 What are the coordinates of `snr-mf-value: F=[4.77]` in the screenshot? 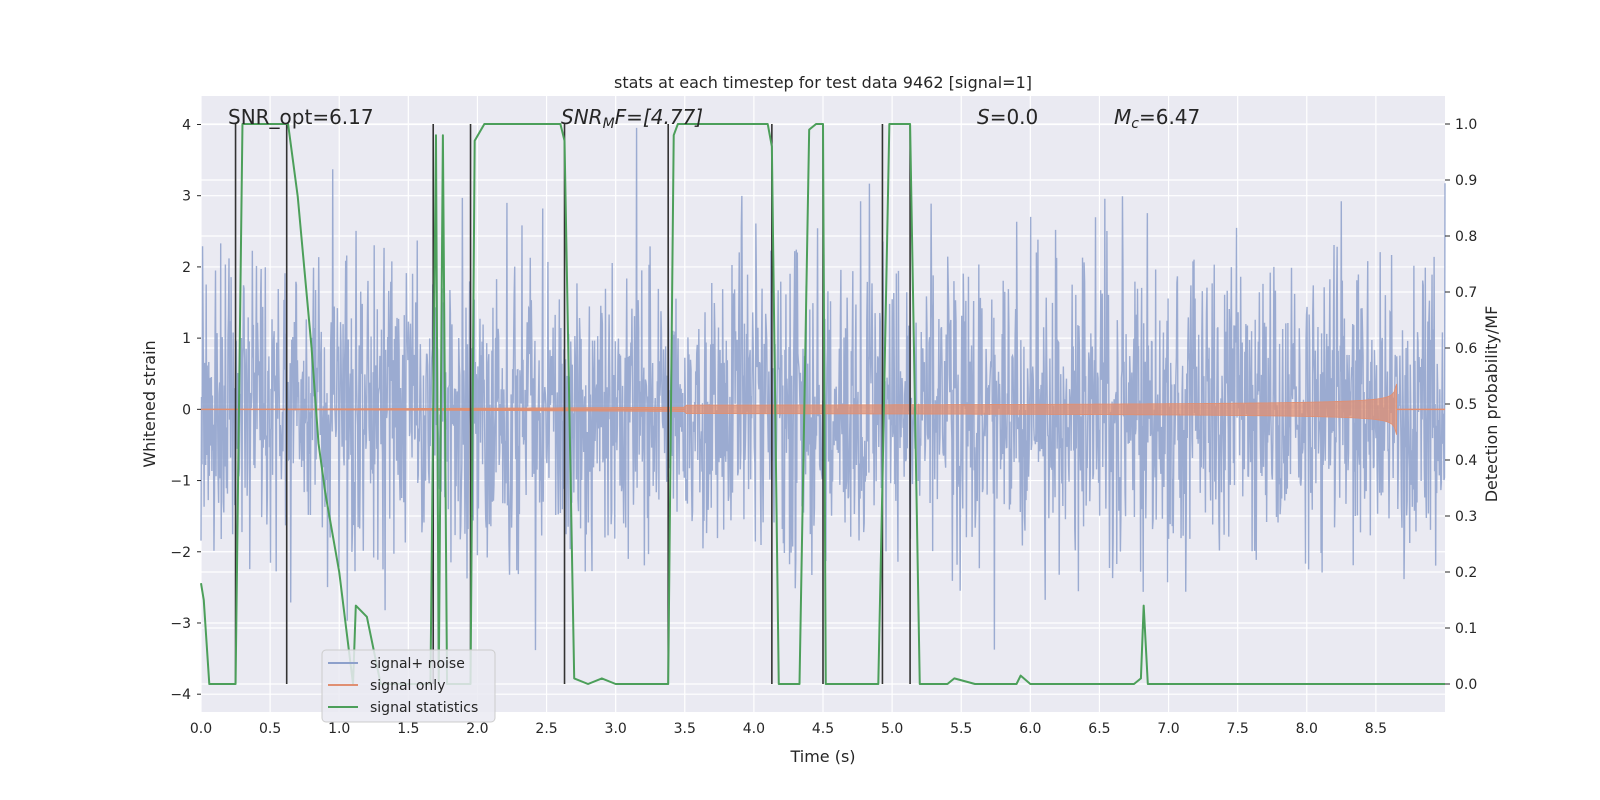 It's located at (659, 117).